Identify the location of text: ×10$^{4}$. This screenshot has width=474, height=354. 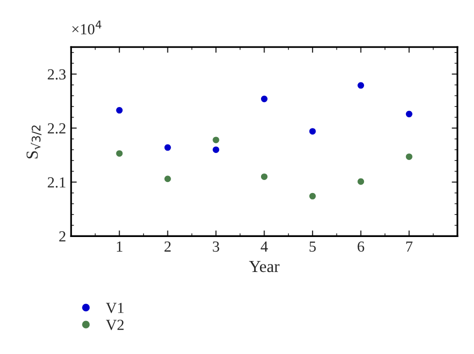
(87, 27).